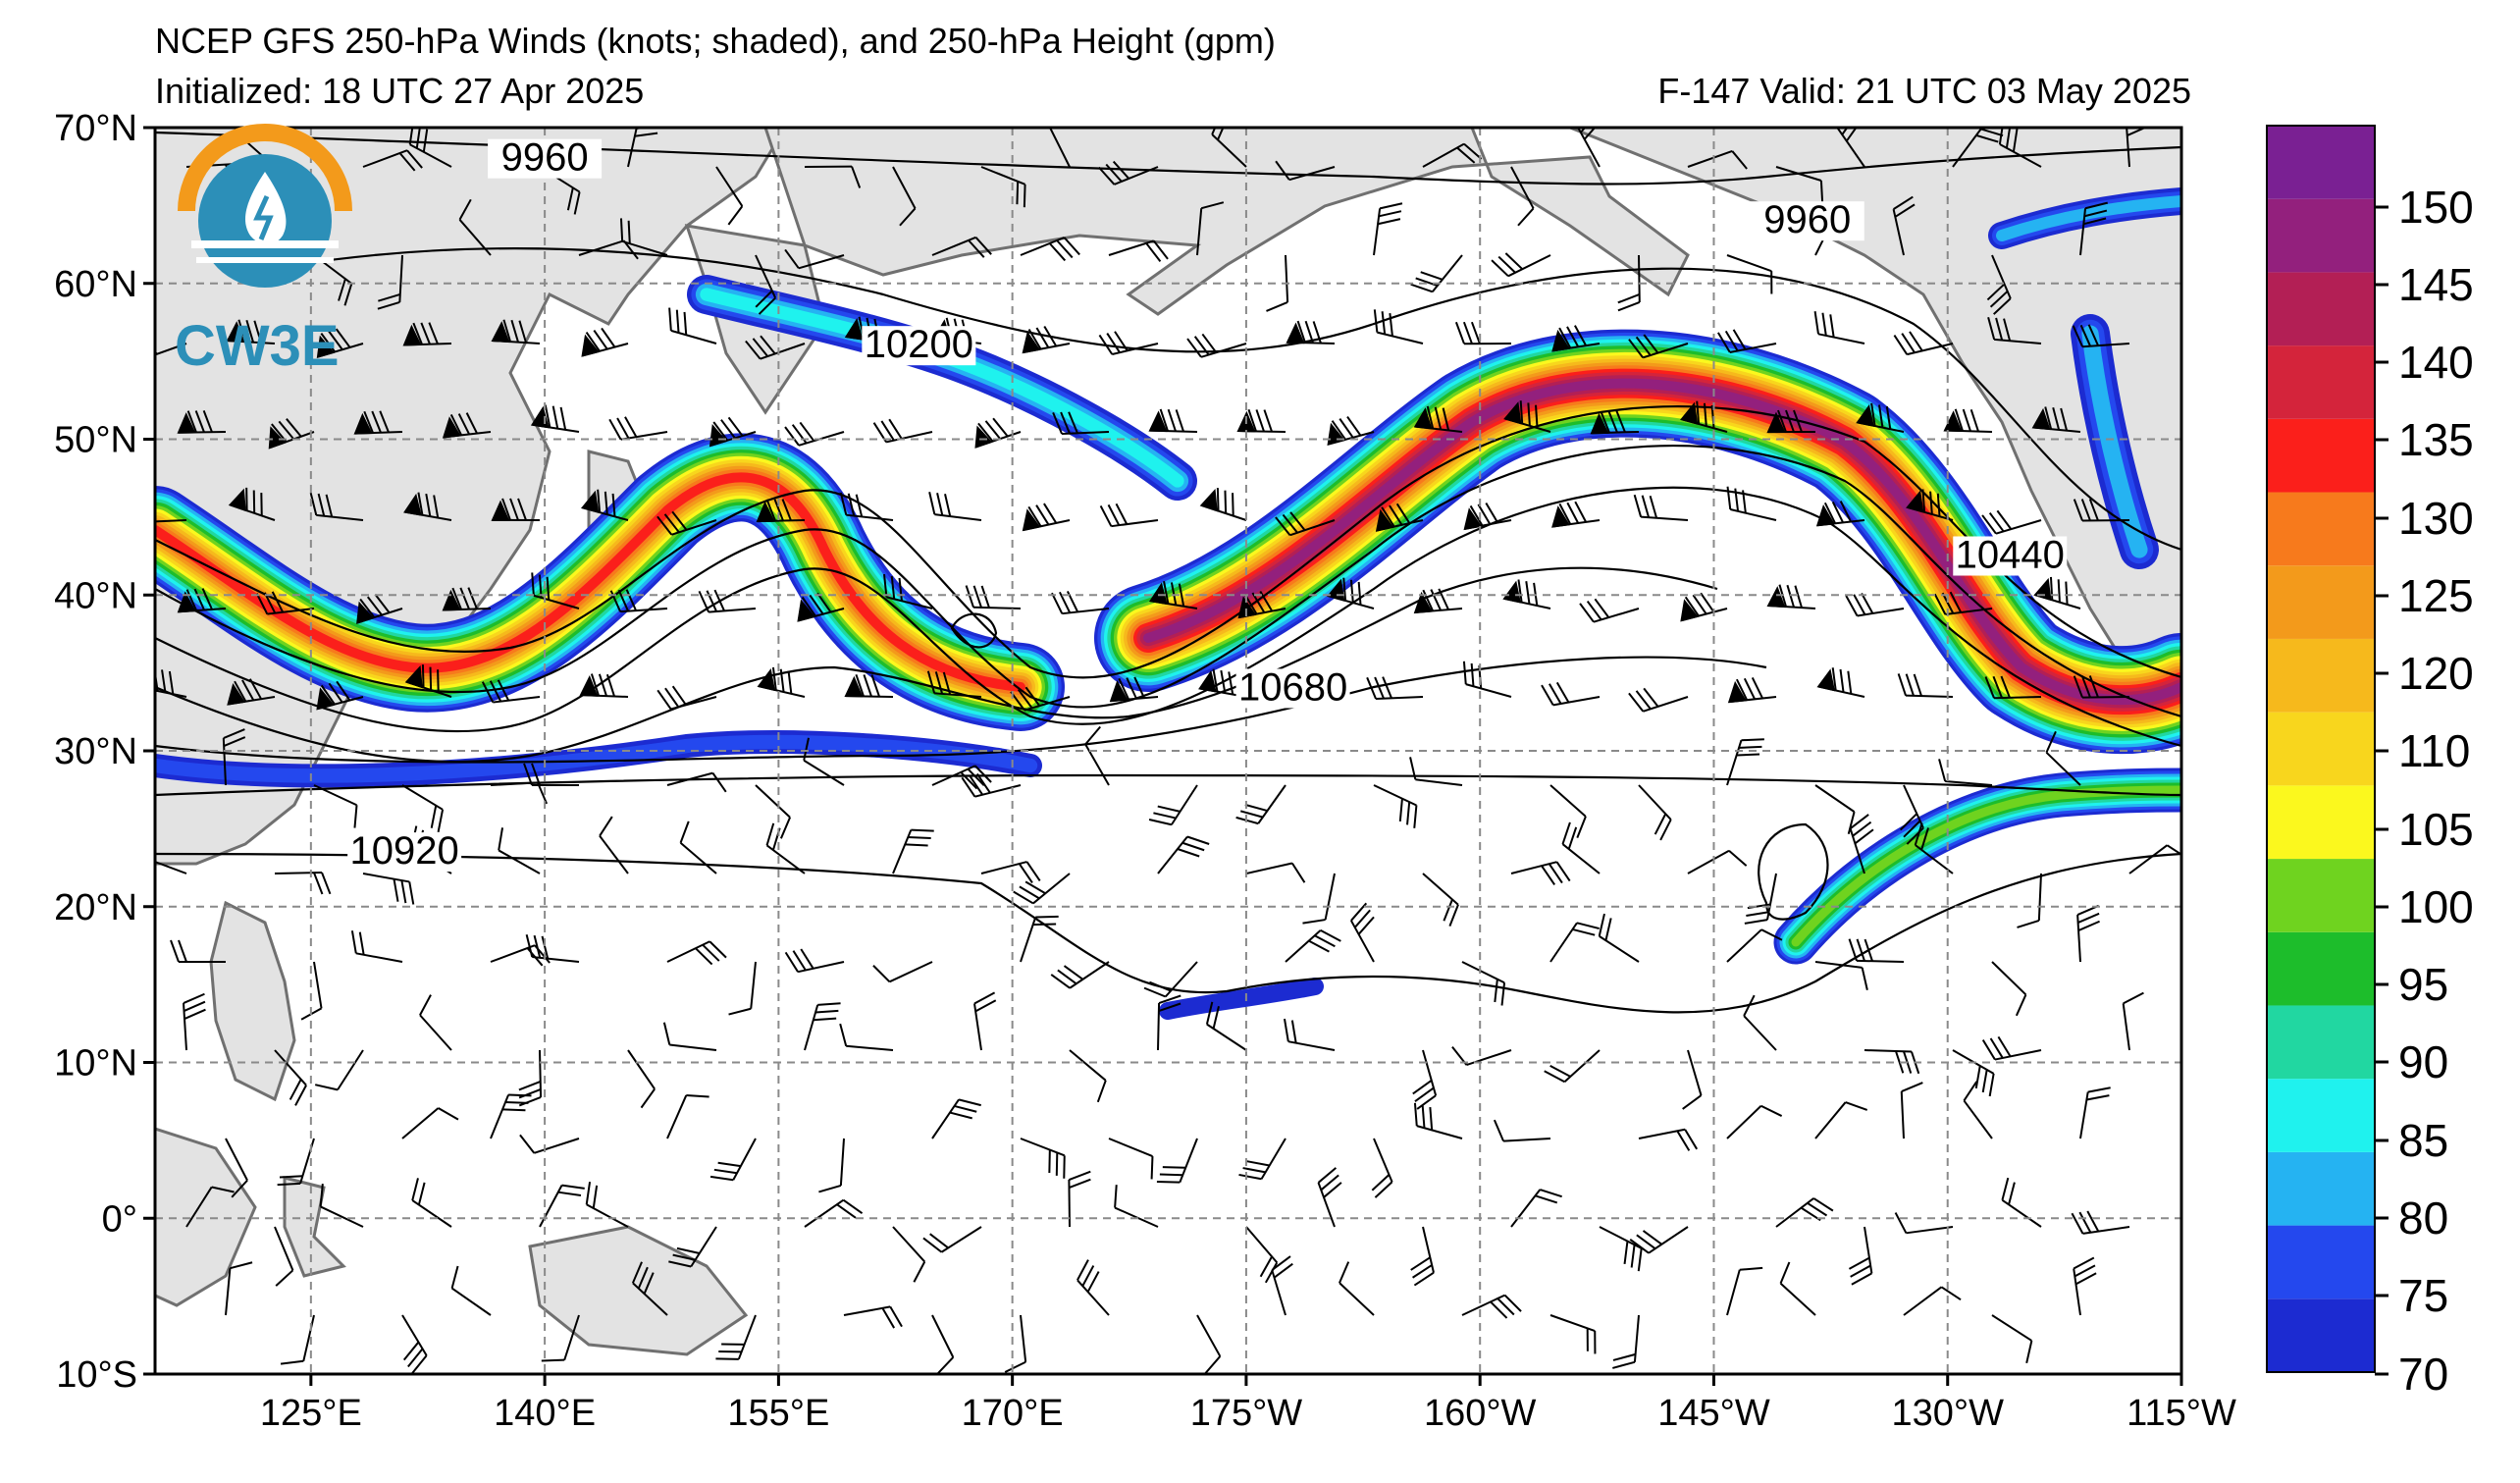  What do you see at coordinates (2436, 596) in the screenshot?
I see `colorbar-label: 125` at bounding box center [2436, 596].